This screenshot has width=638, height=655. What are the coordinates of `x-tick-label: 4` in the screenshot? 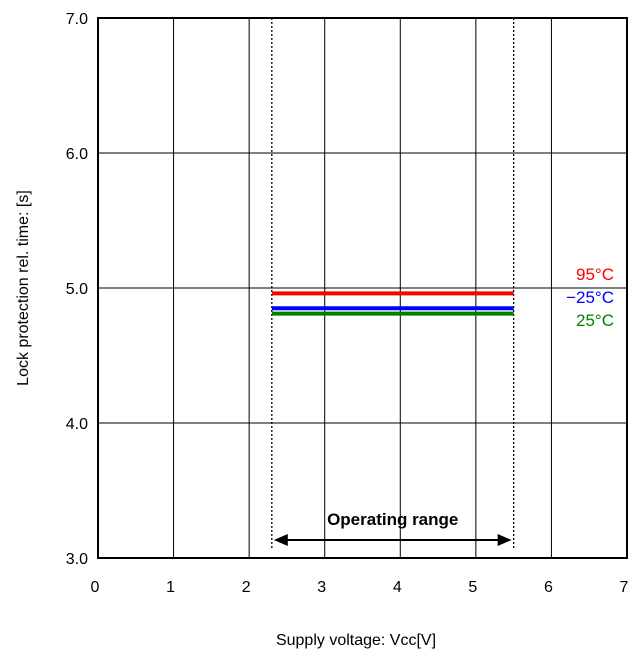 It's located at (397, 587).